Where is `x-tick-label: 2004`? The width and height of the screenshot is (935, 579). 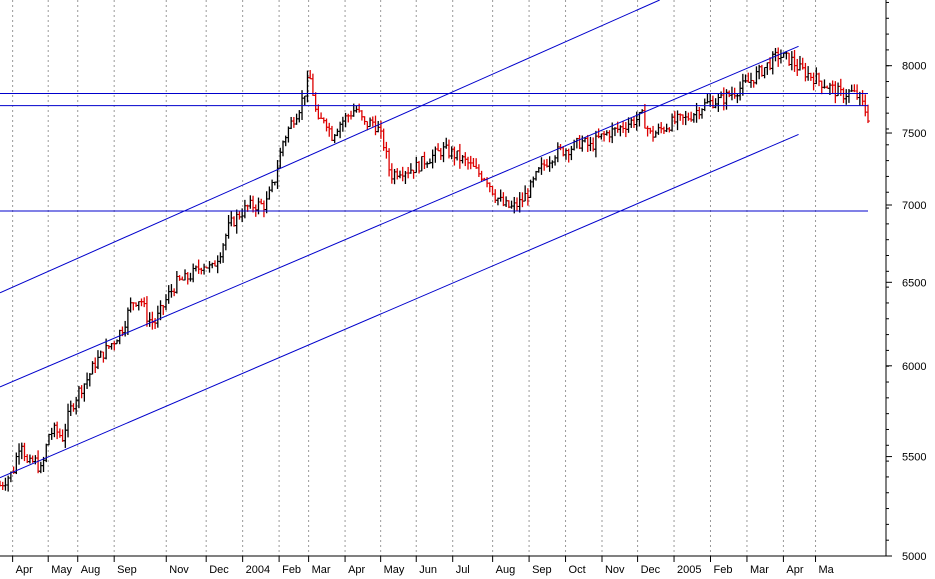 x-tick-label: 2004 is located at coordinates (258, 570).